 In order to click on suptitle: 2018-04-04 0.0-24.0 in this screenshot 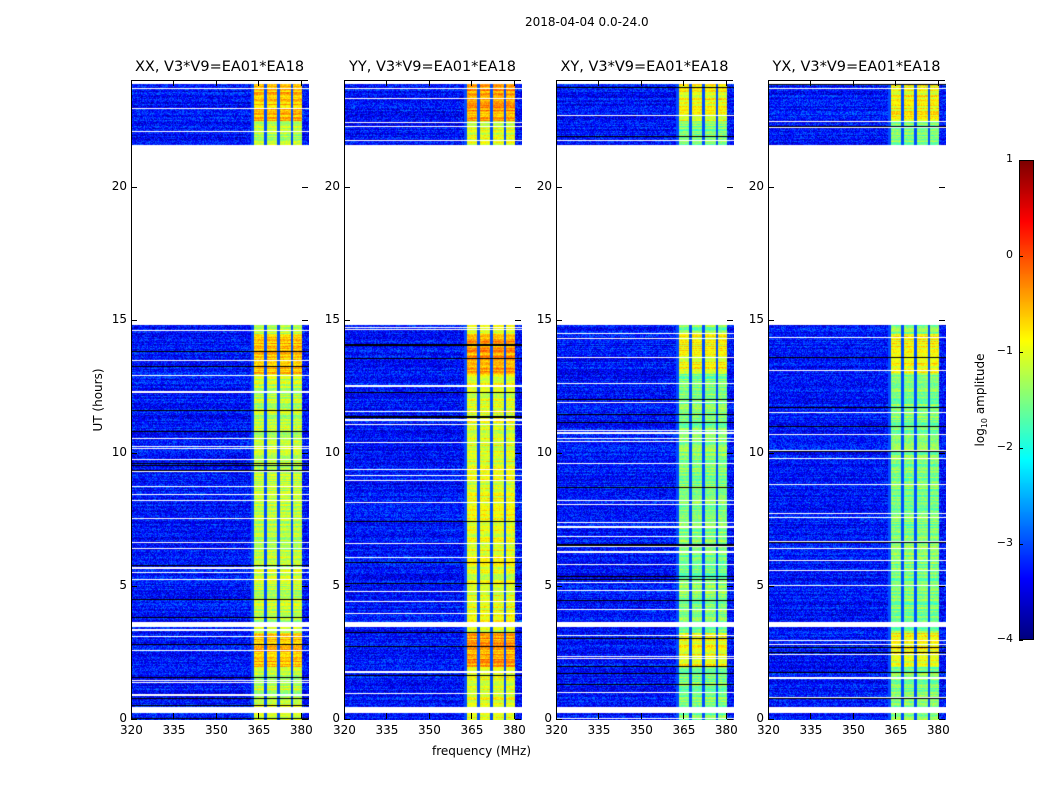, I will do `click(587, 22)`.